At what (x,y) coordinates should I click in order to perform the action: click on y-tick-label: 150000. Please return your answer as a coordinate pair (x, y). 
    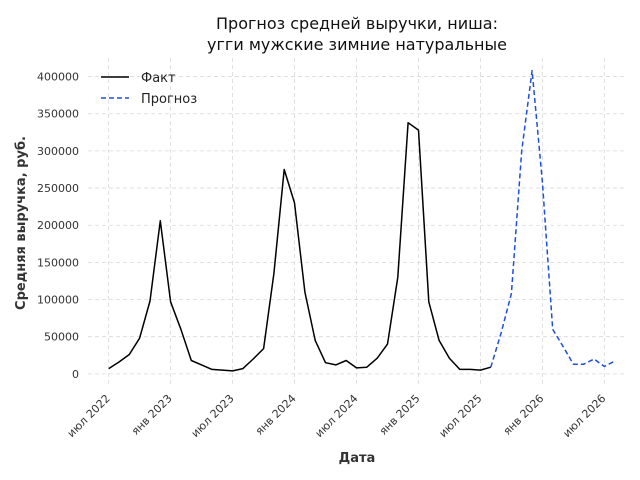
    Looking at the image, I should click on (58, 262).